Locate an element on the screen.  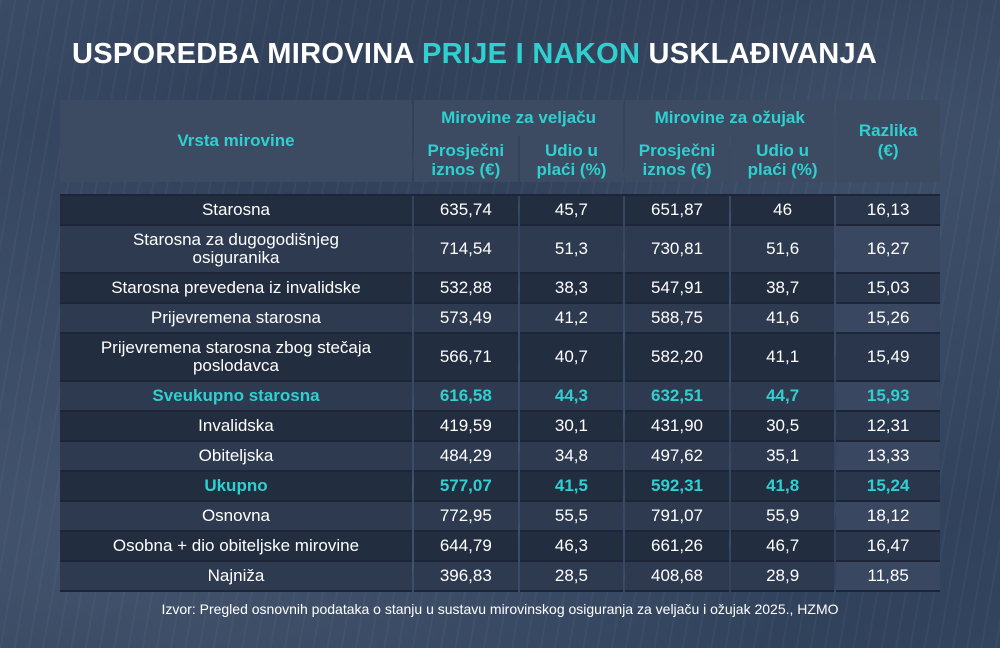
mar-avg-cell: 730,81 is located at coordinates (677, 250).